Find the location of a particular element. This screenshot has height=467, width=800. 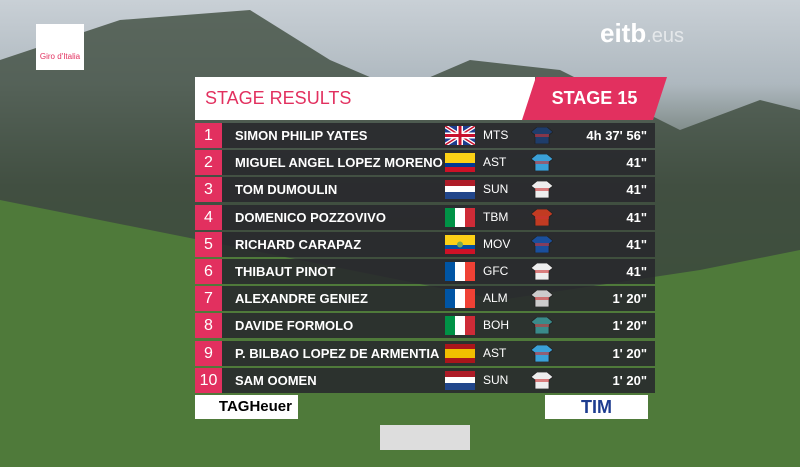

rider-name: P. BILBAO LOPEZ DE ARMENTIA is located at coordinates (337, 353).